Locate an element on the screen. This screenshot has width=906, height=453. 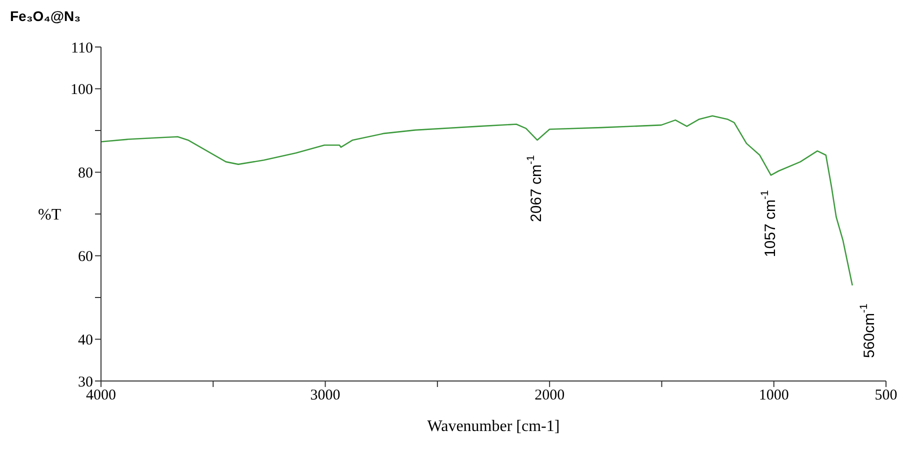
y-tick-label: 40 is located at coordinates (85, 340).